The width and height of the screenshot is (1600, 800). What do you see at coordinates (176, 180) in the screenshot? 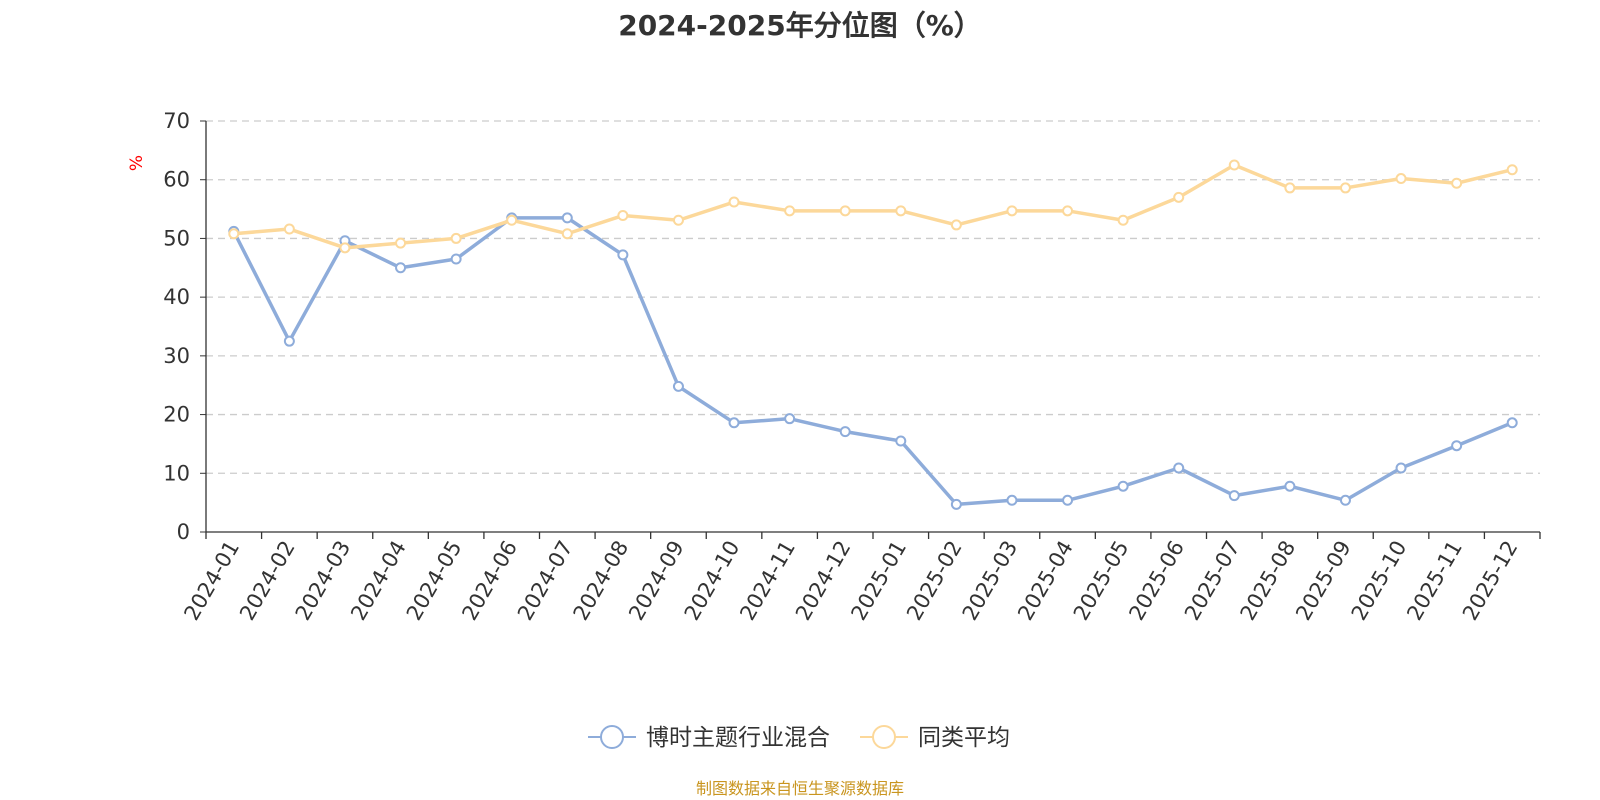
I see `y-tick-label: 60` at bounding box center [176, 180].